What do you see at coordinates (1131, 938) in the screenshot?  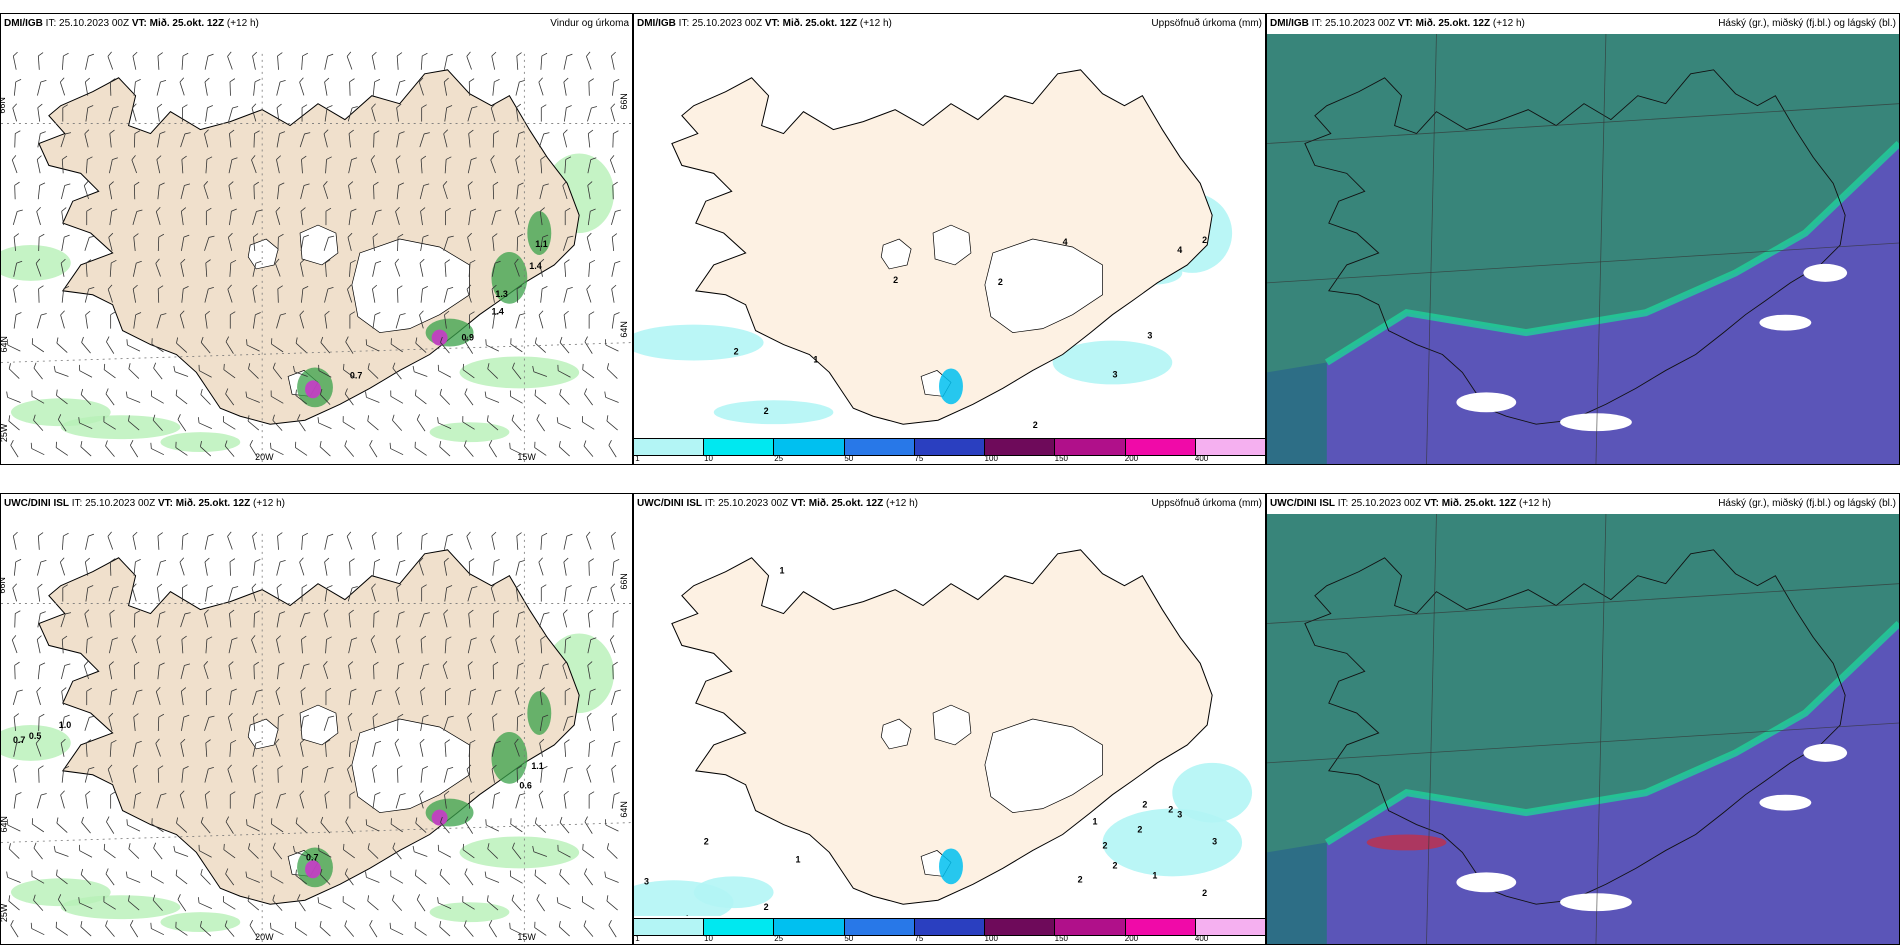 I see `colorbar-tick-label: 200` at bounding box center [1131, 938].